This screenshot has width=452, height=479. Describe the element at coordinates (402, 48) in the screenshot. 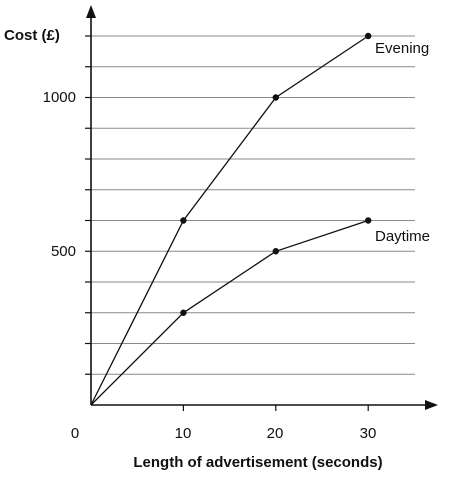

I see `series-label-evening: Evening` at that location.